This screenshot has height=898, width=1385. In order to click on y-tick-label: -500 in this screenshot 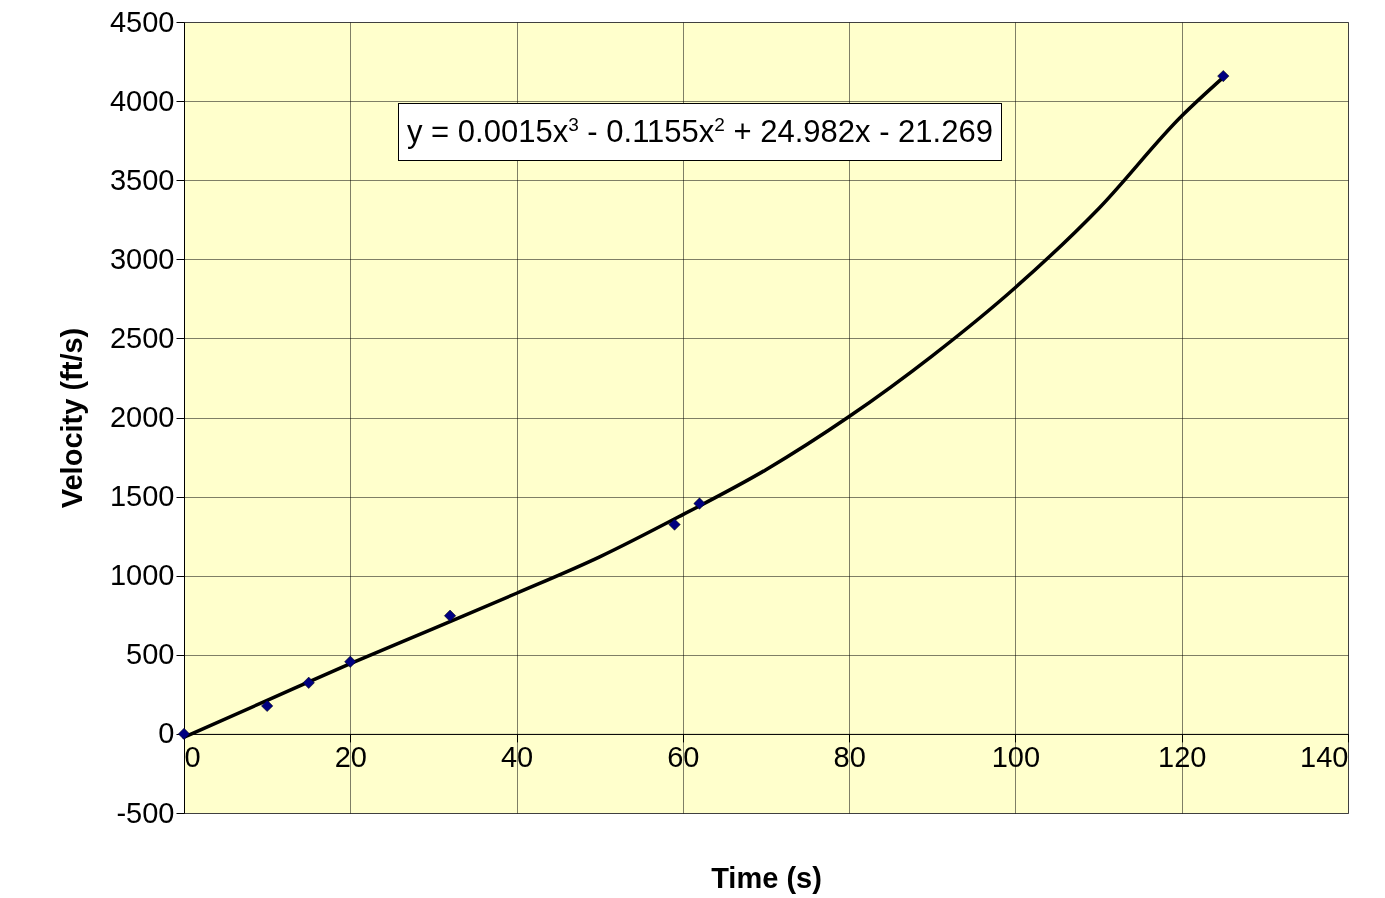, I will do `click(145, 812)`.